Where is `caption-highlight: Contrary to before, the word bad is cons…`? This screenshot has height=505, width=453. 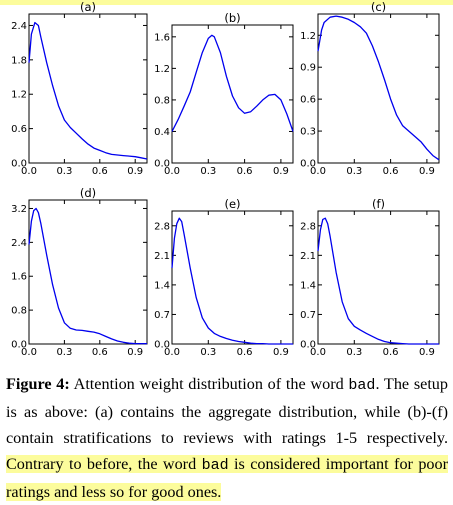
caption-highlight: Contrary to before, the word bad is cons… is located at coordinates (227, 478).